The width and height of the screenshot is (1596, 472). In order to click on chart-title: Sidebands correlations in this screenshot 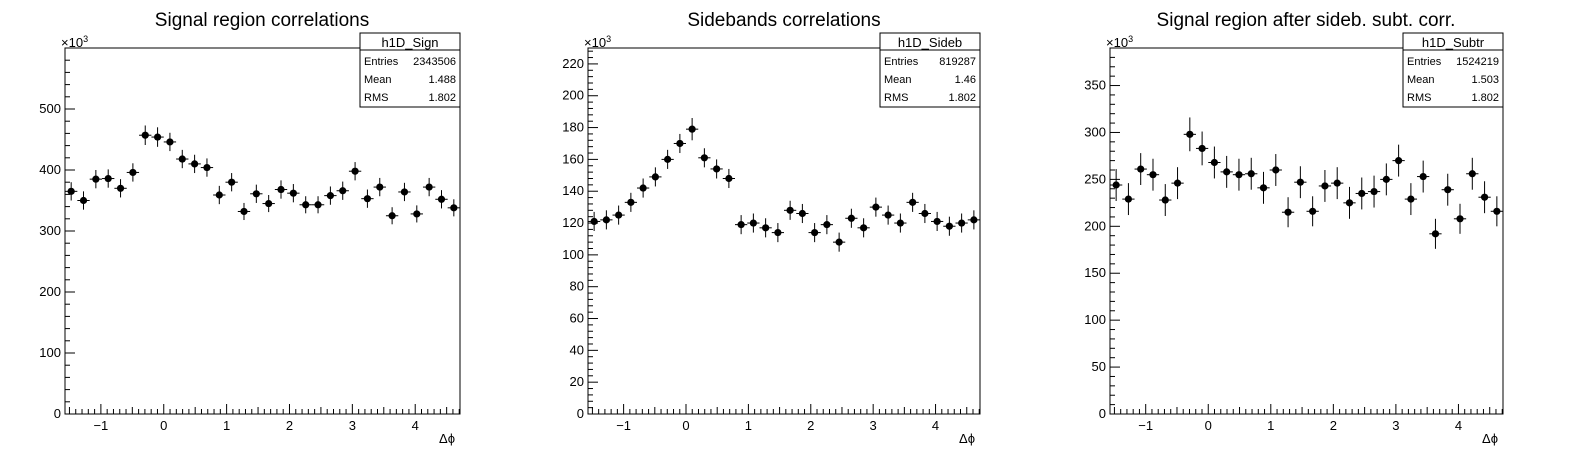, I will do `click(783, 20)`.